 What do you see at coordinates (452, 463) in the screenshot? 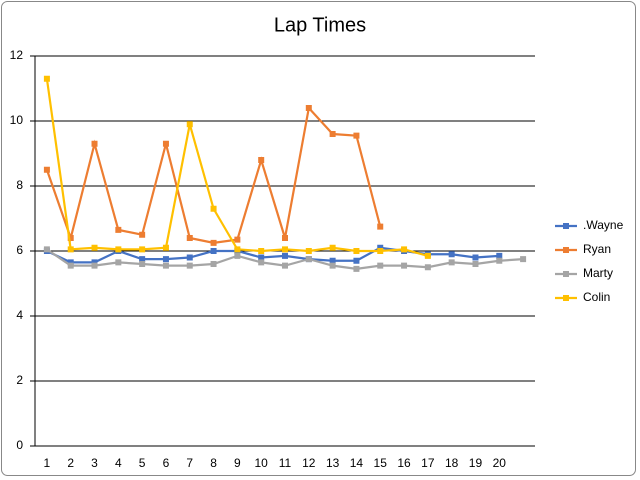
I see `x-tick-label: 18` at bounding box center [452, 463].